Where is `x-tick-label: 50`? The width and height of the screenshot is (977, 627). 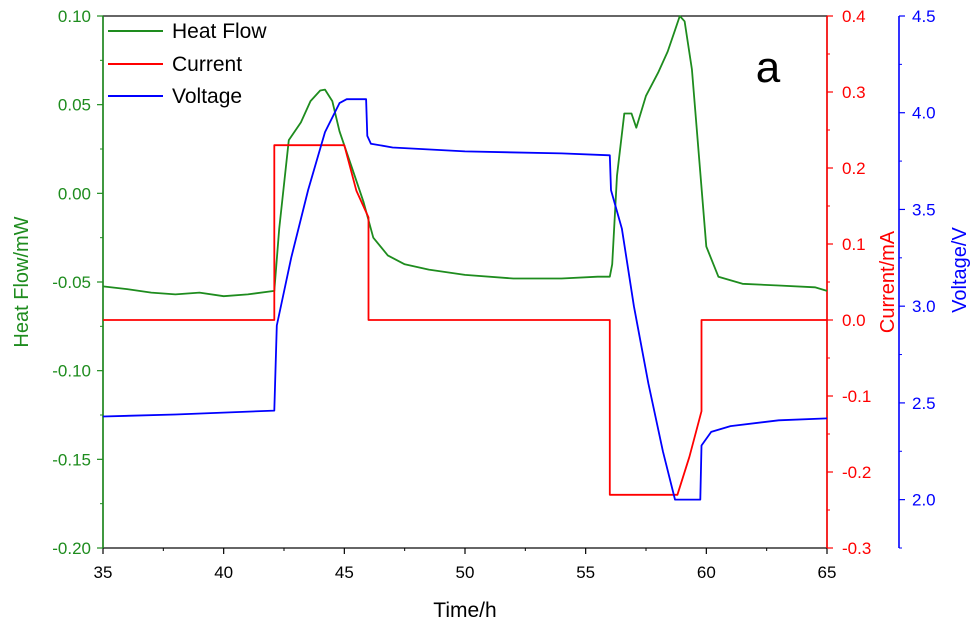
x-tick-label: 50 is located at coordinates (465, 572).